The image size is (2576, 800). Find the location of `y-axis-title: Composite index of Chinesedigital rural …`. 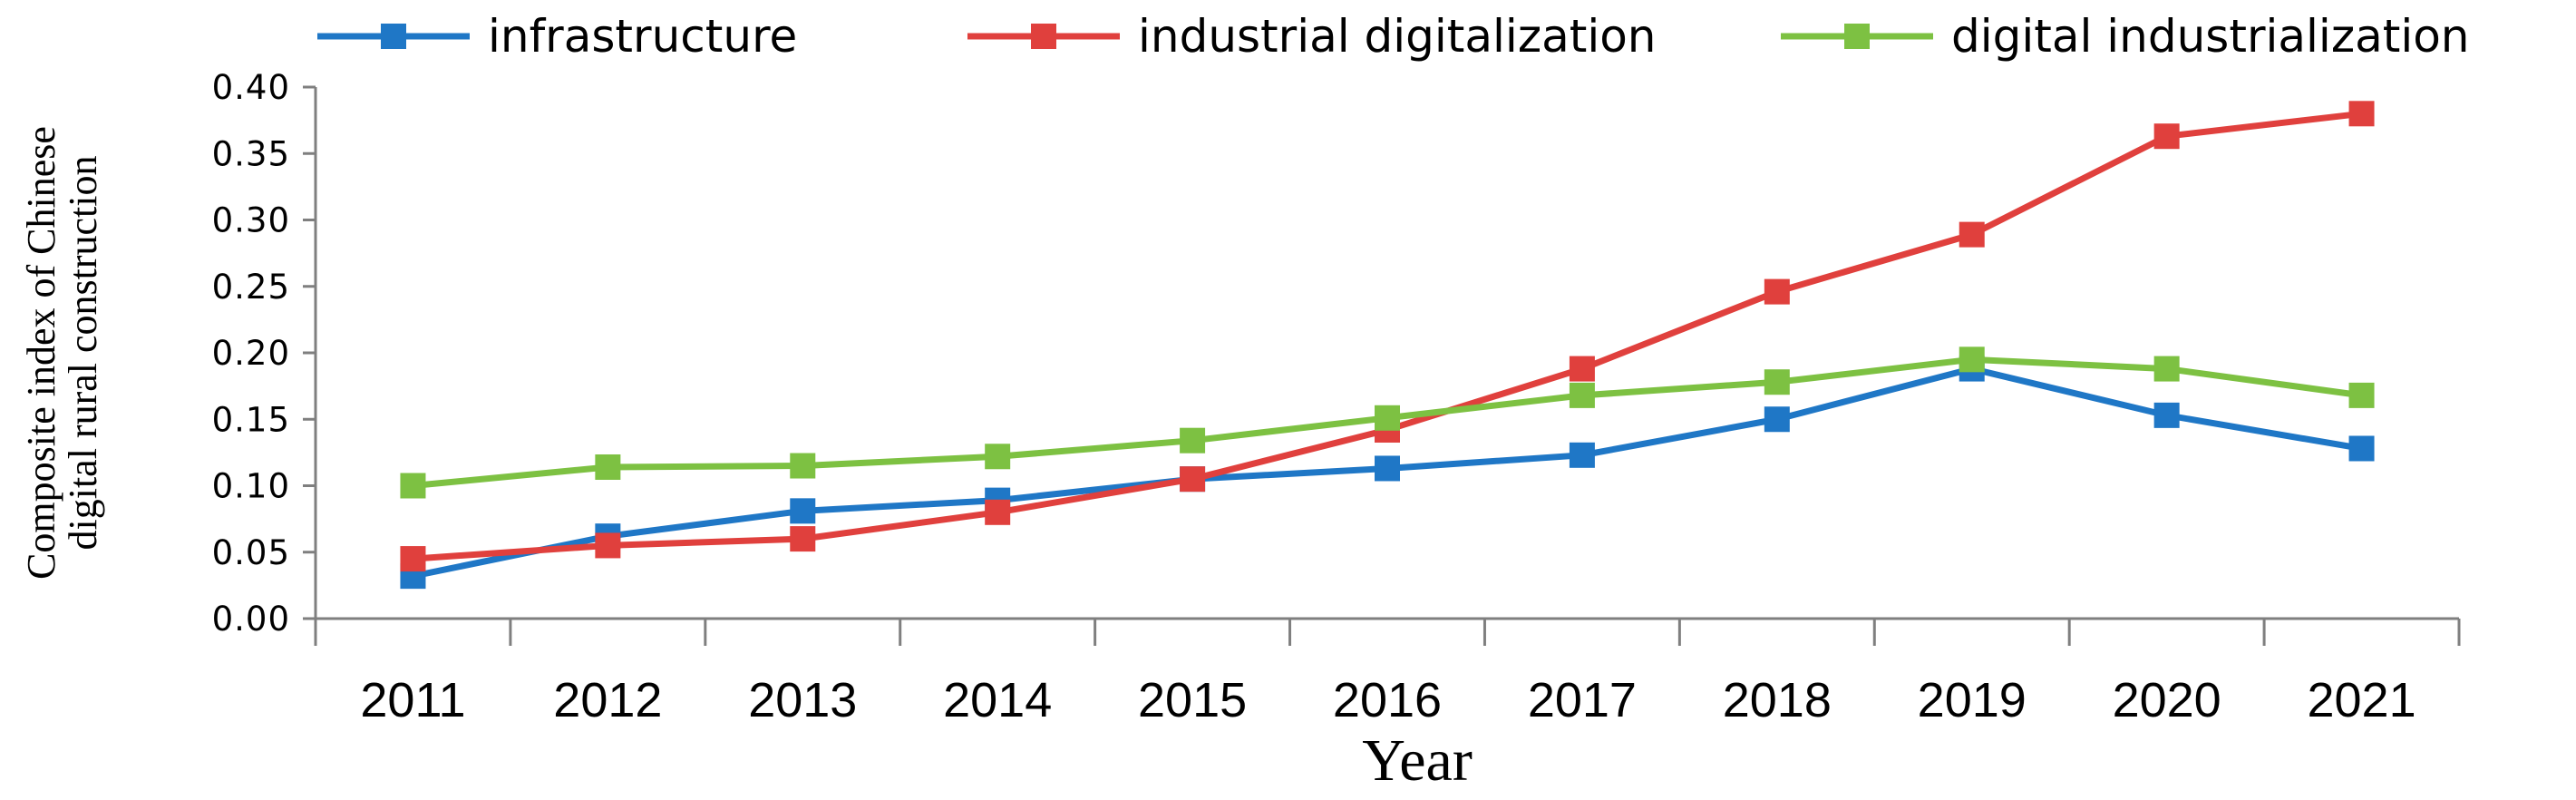

y-axis-title: Composite index of Chinesedigital rural … is located at coordinates (62, 353).